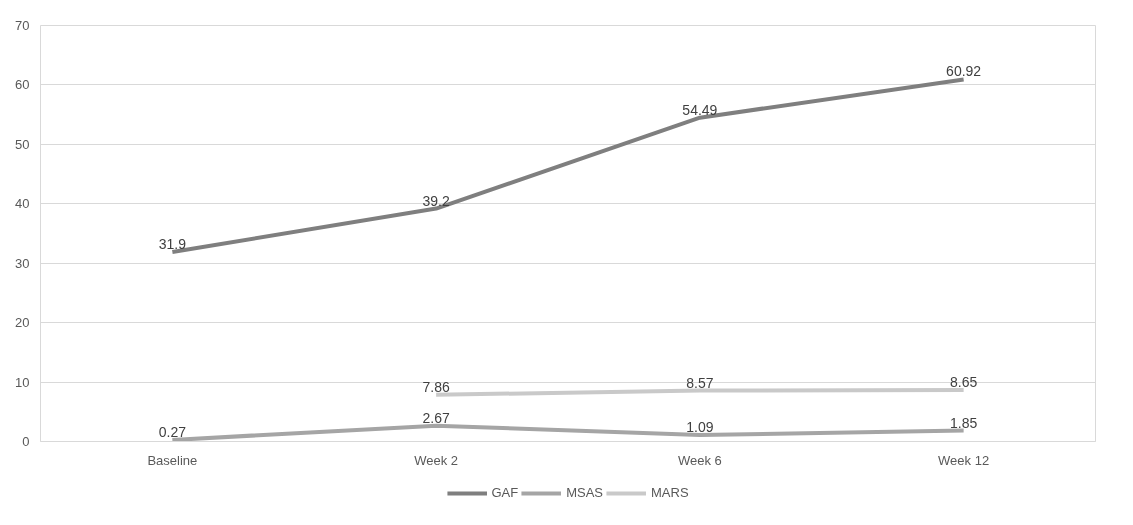  I want to click on y-tick-label: 0, so click(26, 441).